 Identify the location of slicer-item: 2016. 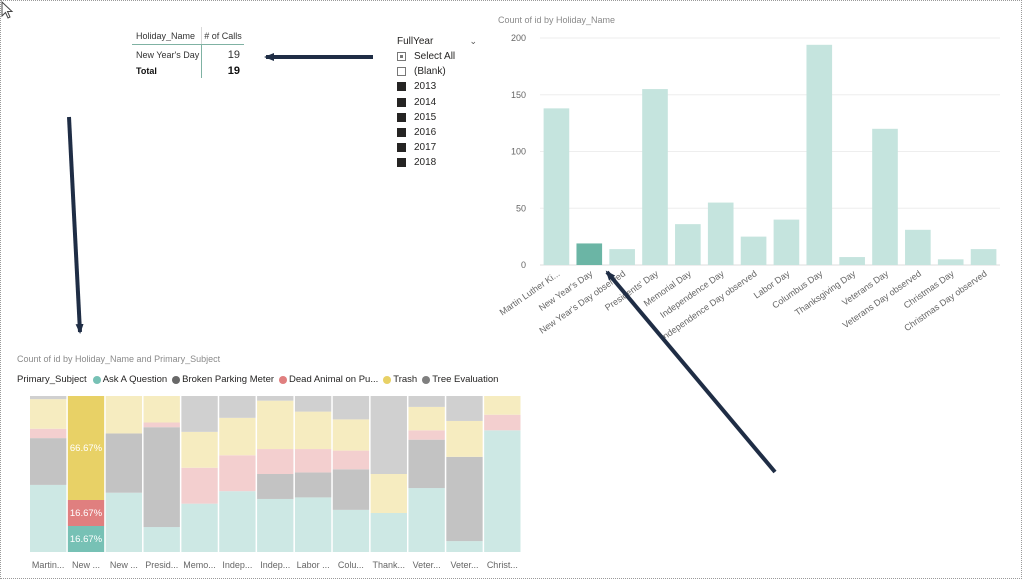
(437, 132).